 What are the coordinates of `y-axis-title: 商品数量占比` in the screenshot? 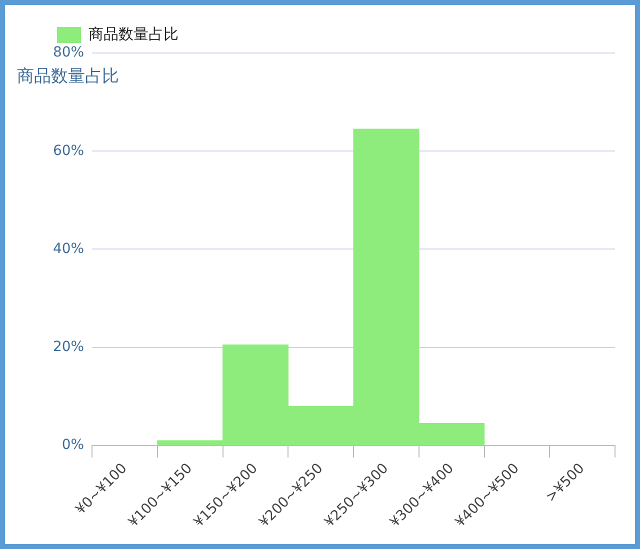 It's located at (68, 76).